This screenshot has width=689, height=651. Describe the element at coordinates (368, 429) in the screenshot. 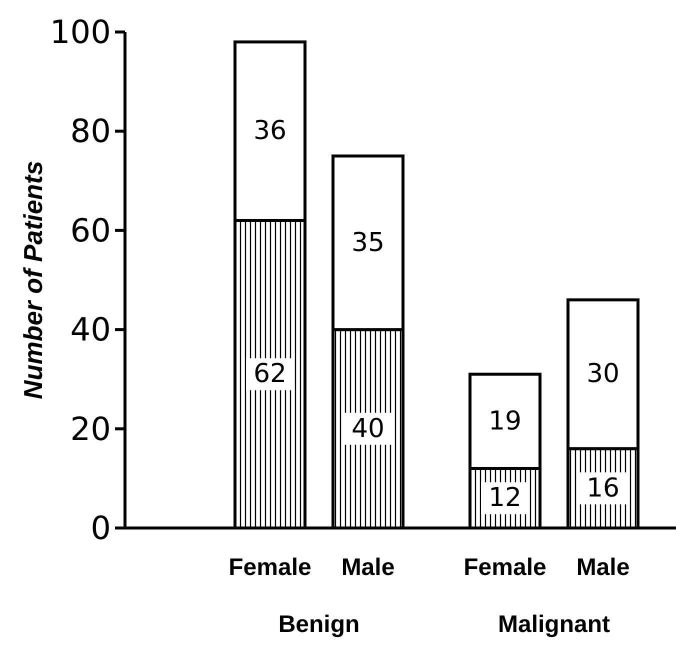

I see `data-label: 40` at that location.